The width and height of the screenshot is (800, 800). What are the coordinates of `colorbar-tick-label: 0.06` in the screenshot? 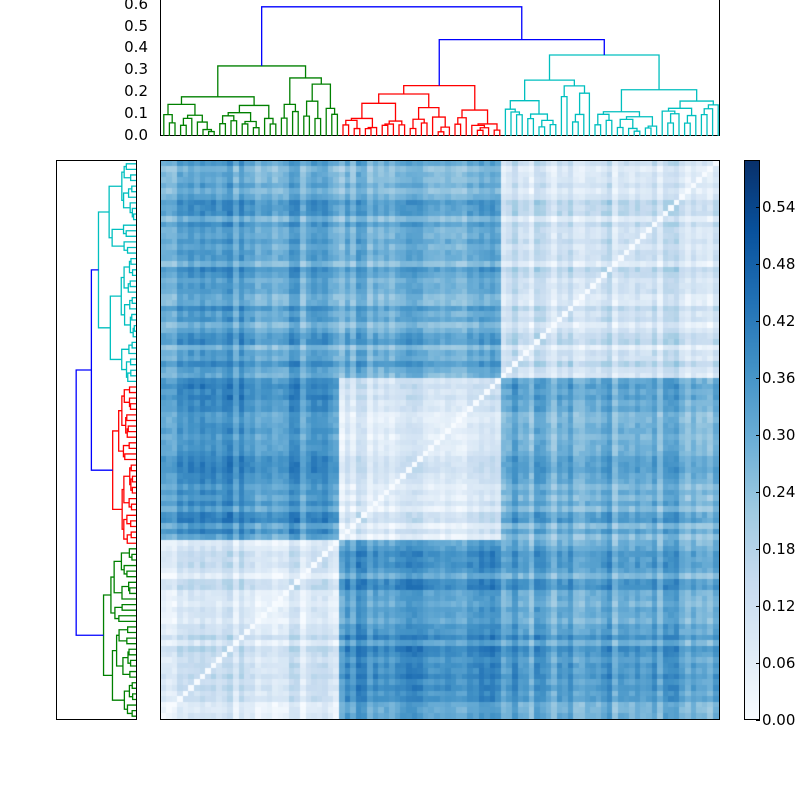 It's located at (779, 663).